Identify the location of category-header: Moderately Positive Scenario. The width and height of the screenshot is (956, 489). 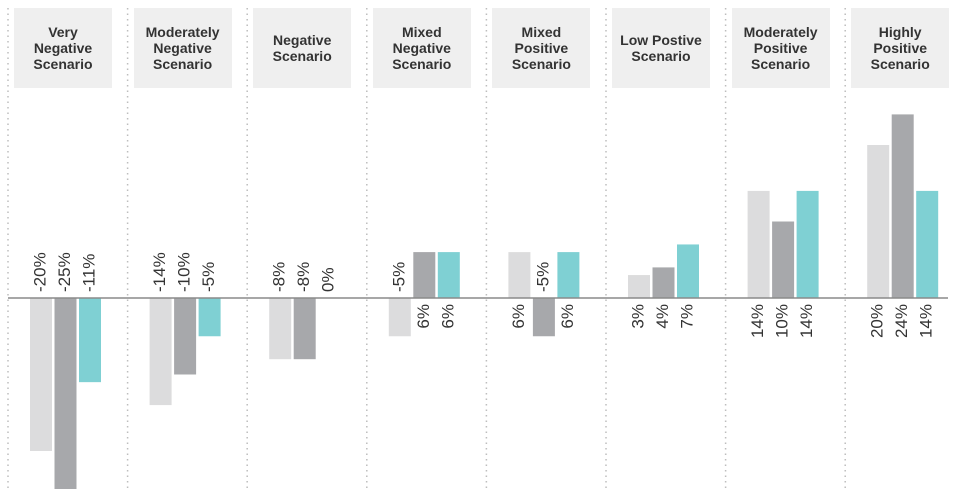
(780, 48).